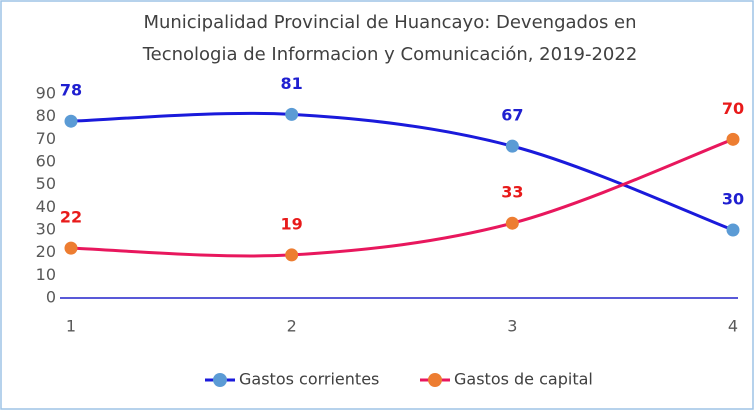 The height and width of the screenshot is (411, 754). Describe the element at coordinates (71, 217) in the screenshot. I see `data-label: 22` at that location.